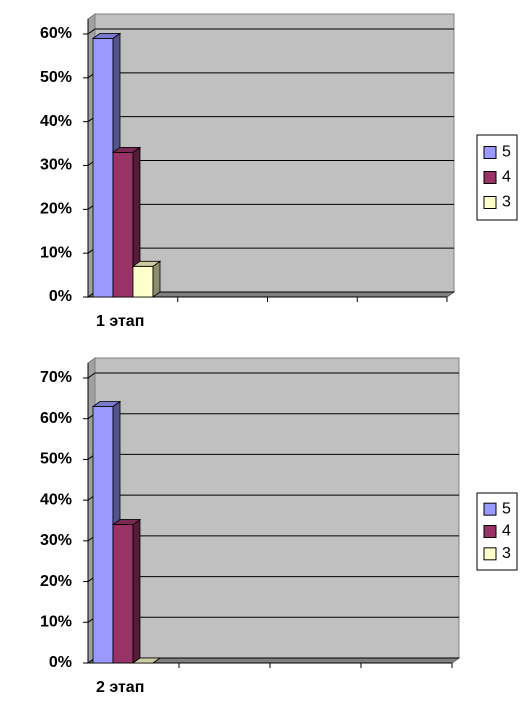  What do you see at coordinates (56, 377) in the screenshot?
I see `y-tick-label: 70%` at bounding box center [56, 377].